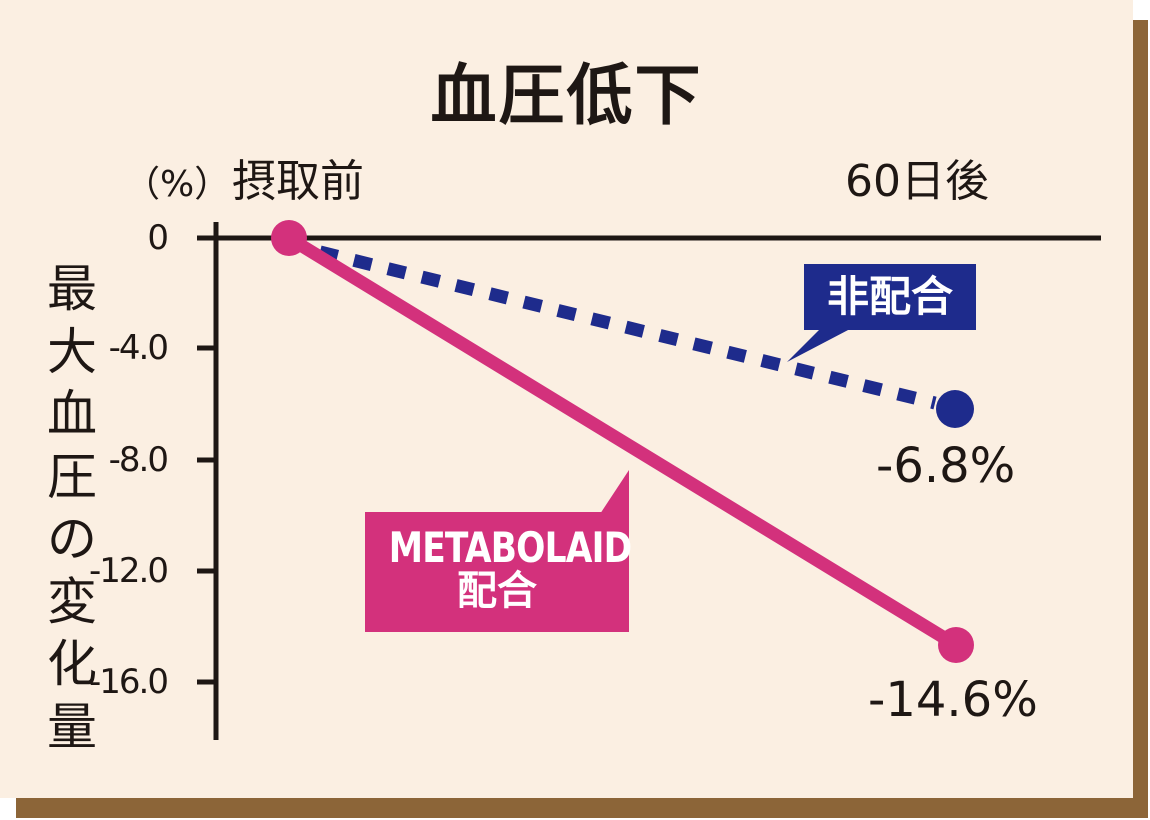 Image resolution: width=1150 pixels, height=820 pixels. I want to click on series-endpoint-non-formulated, so click(955, 409).